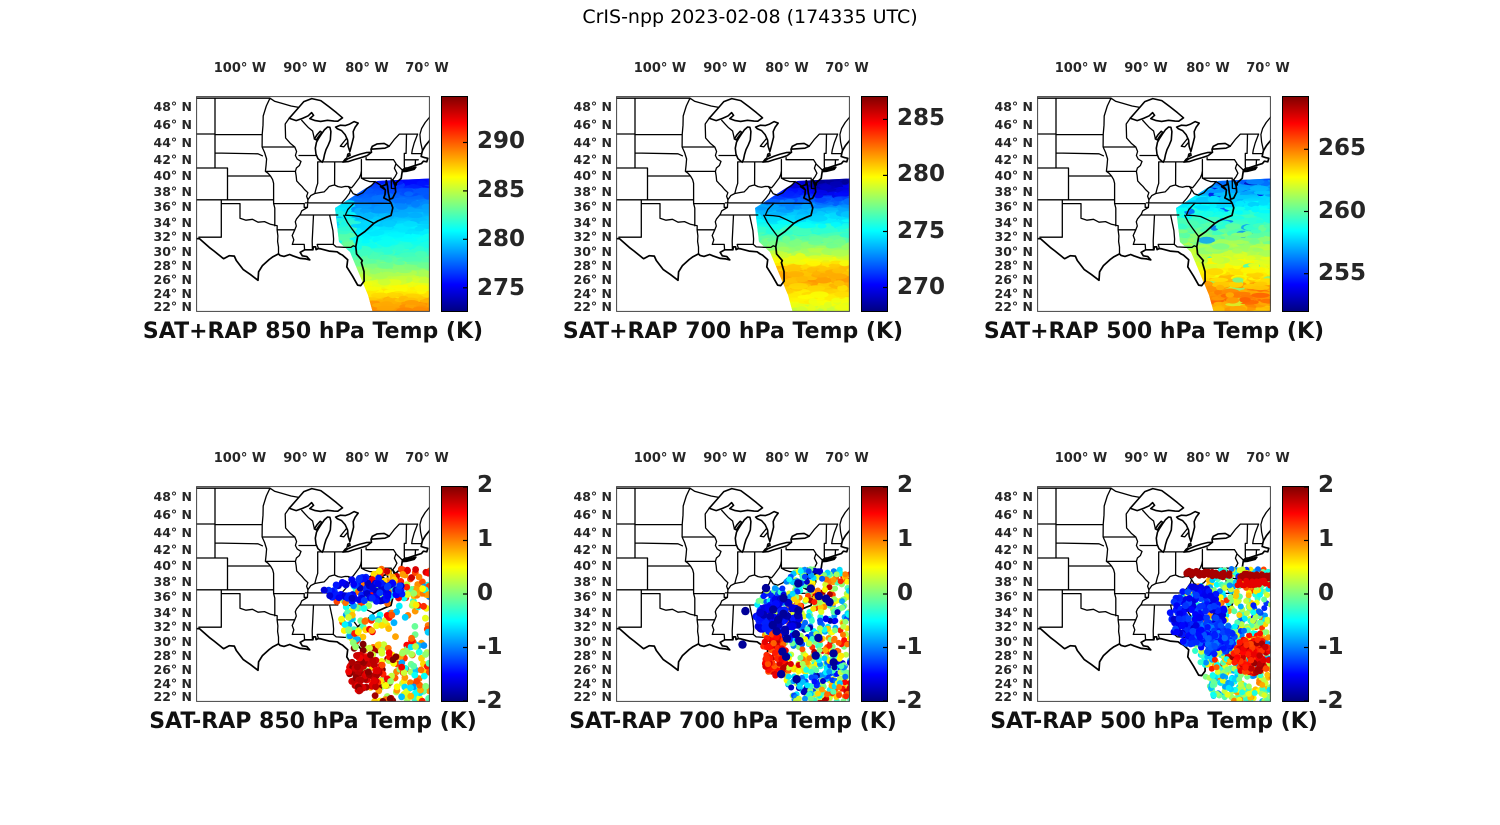  Describe the element at coordinates (313, 721) in the screenshot. I see `panel-title-sat-minus-rap-850: SAT-RAP 850 hPa Temp (K)` at that location.